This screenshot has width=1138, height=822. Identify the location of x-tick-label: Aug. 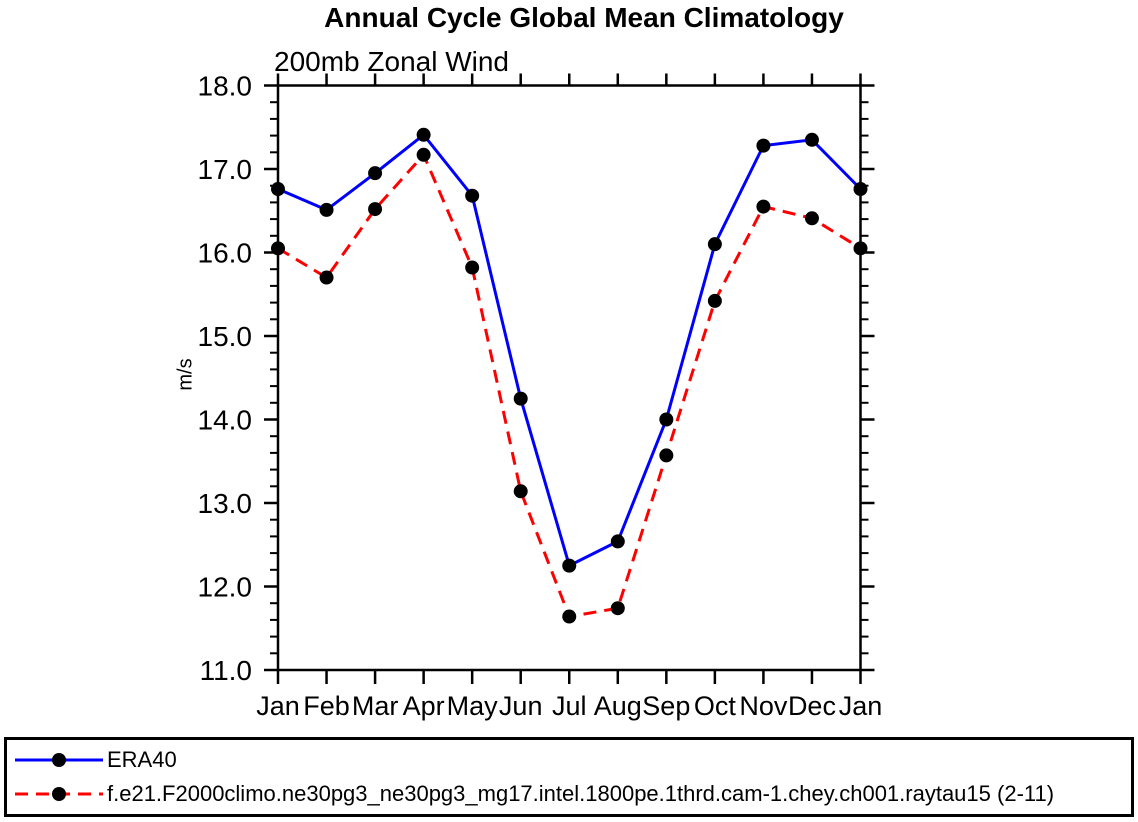
(618, 706).